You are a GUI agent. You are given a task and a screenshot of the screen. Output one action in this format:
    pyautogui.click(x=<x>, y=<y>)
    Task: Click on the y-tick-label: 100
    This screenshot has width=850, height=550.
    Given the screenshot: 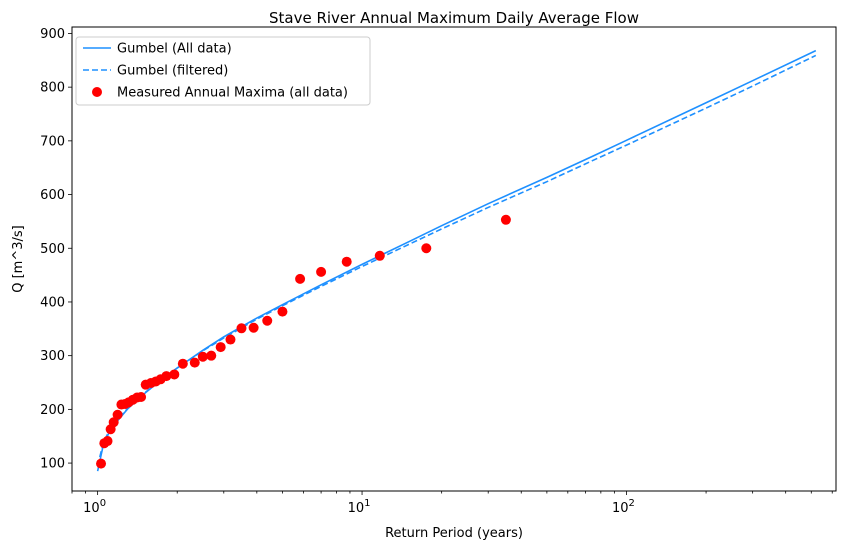 What is the action you would take?
    pyautogui.click(x=52, y=464)
    